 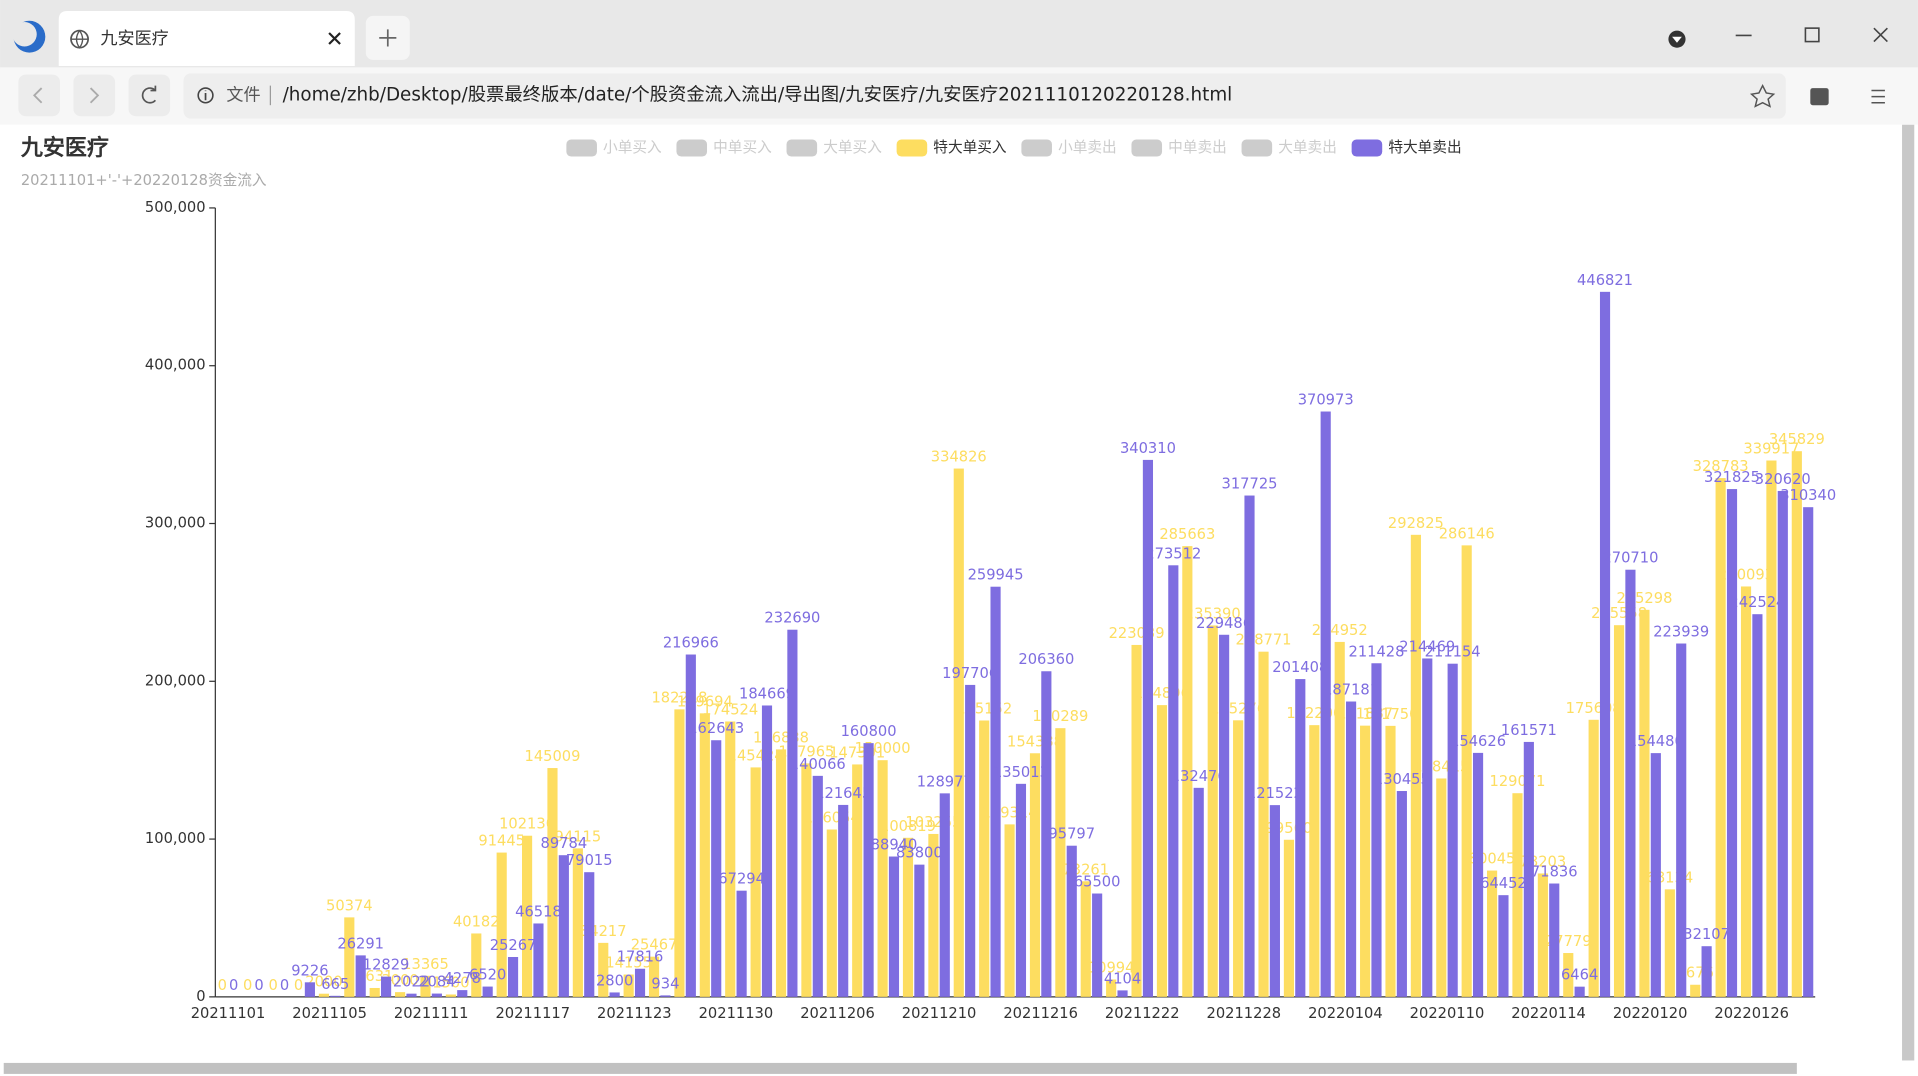 What do you see at coordinates (1162, 693) in the screenshot?
I see `bar-value-label: 184896` at bounding box center [1162, 693].